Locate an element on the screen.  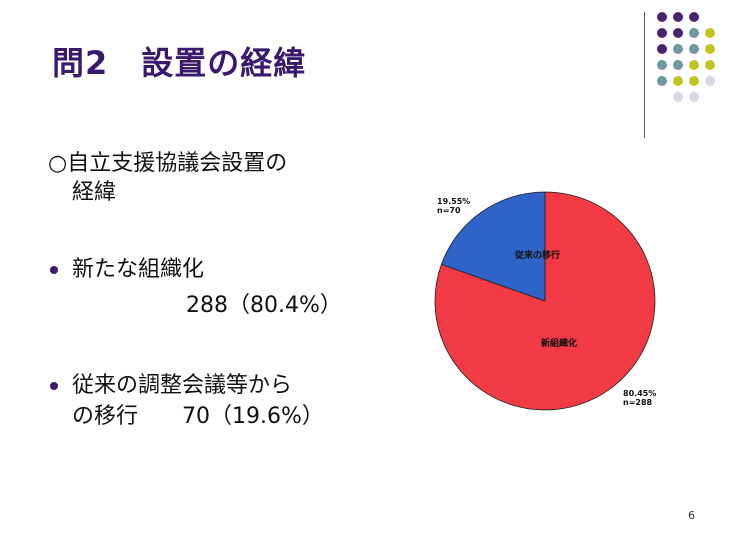
pie-slice-label: 新組織化 is located at coordinates (559, 343).